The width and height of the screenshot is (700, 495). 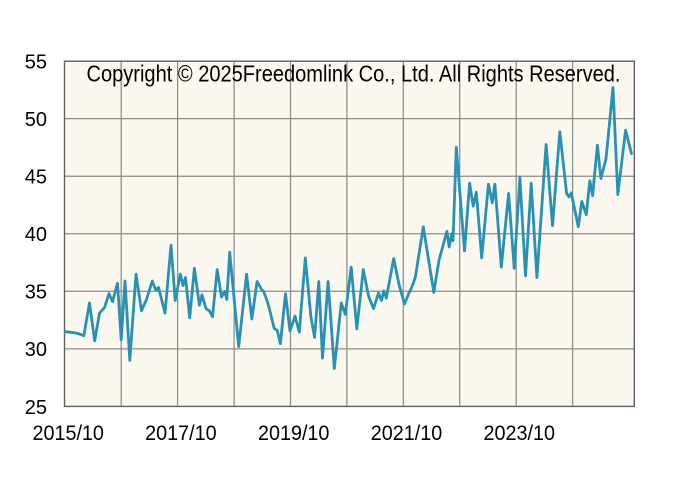 I want to click on svg-text: 45, so click(x=36, y=178).